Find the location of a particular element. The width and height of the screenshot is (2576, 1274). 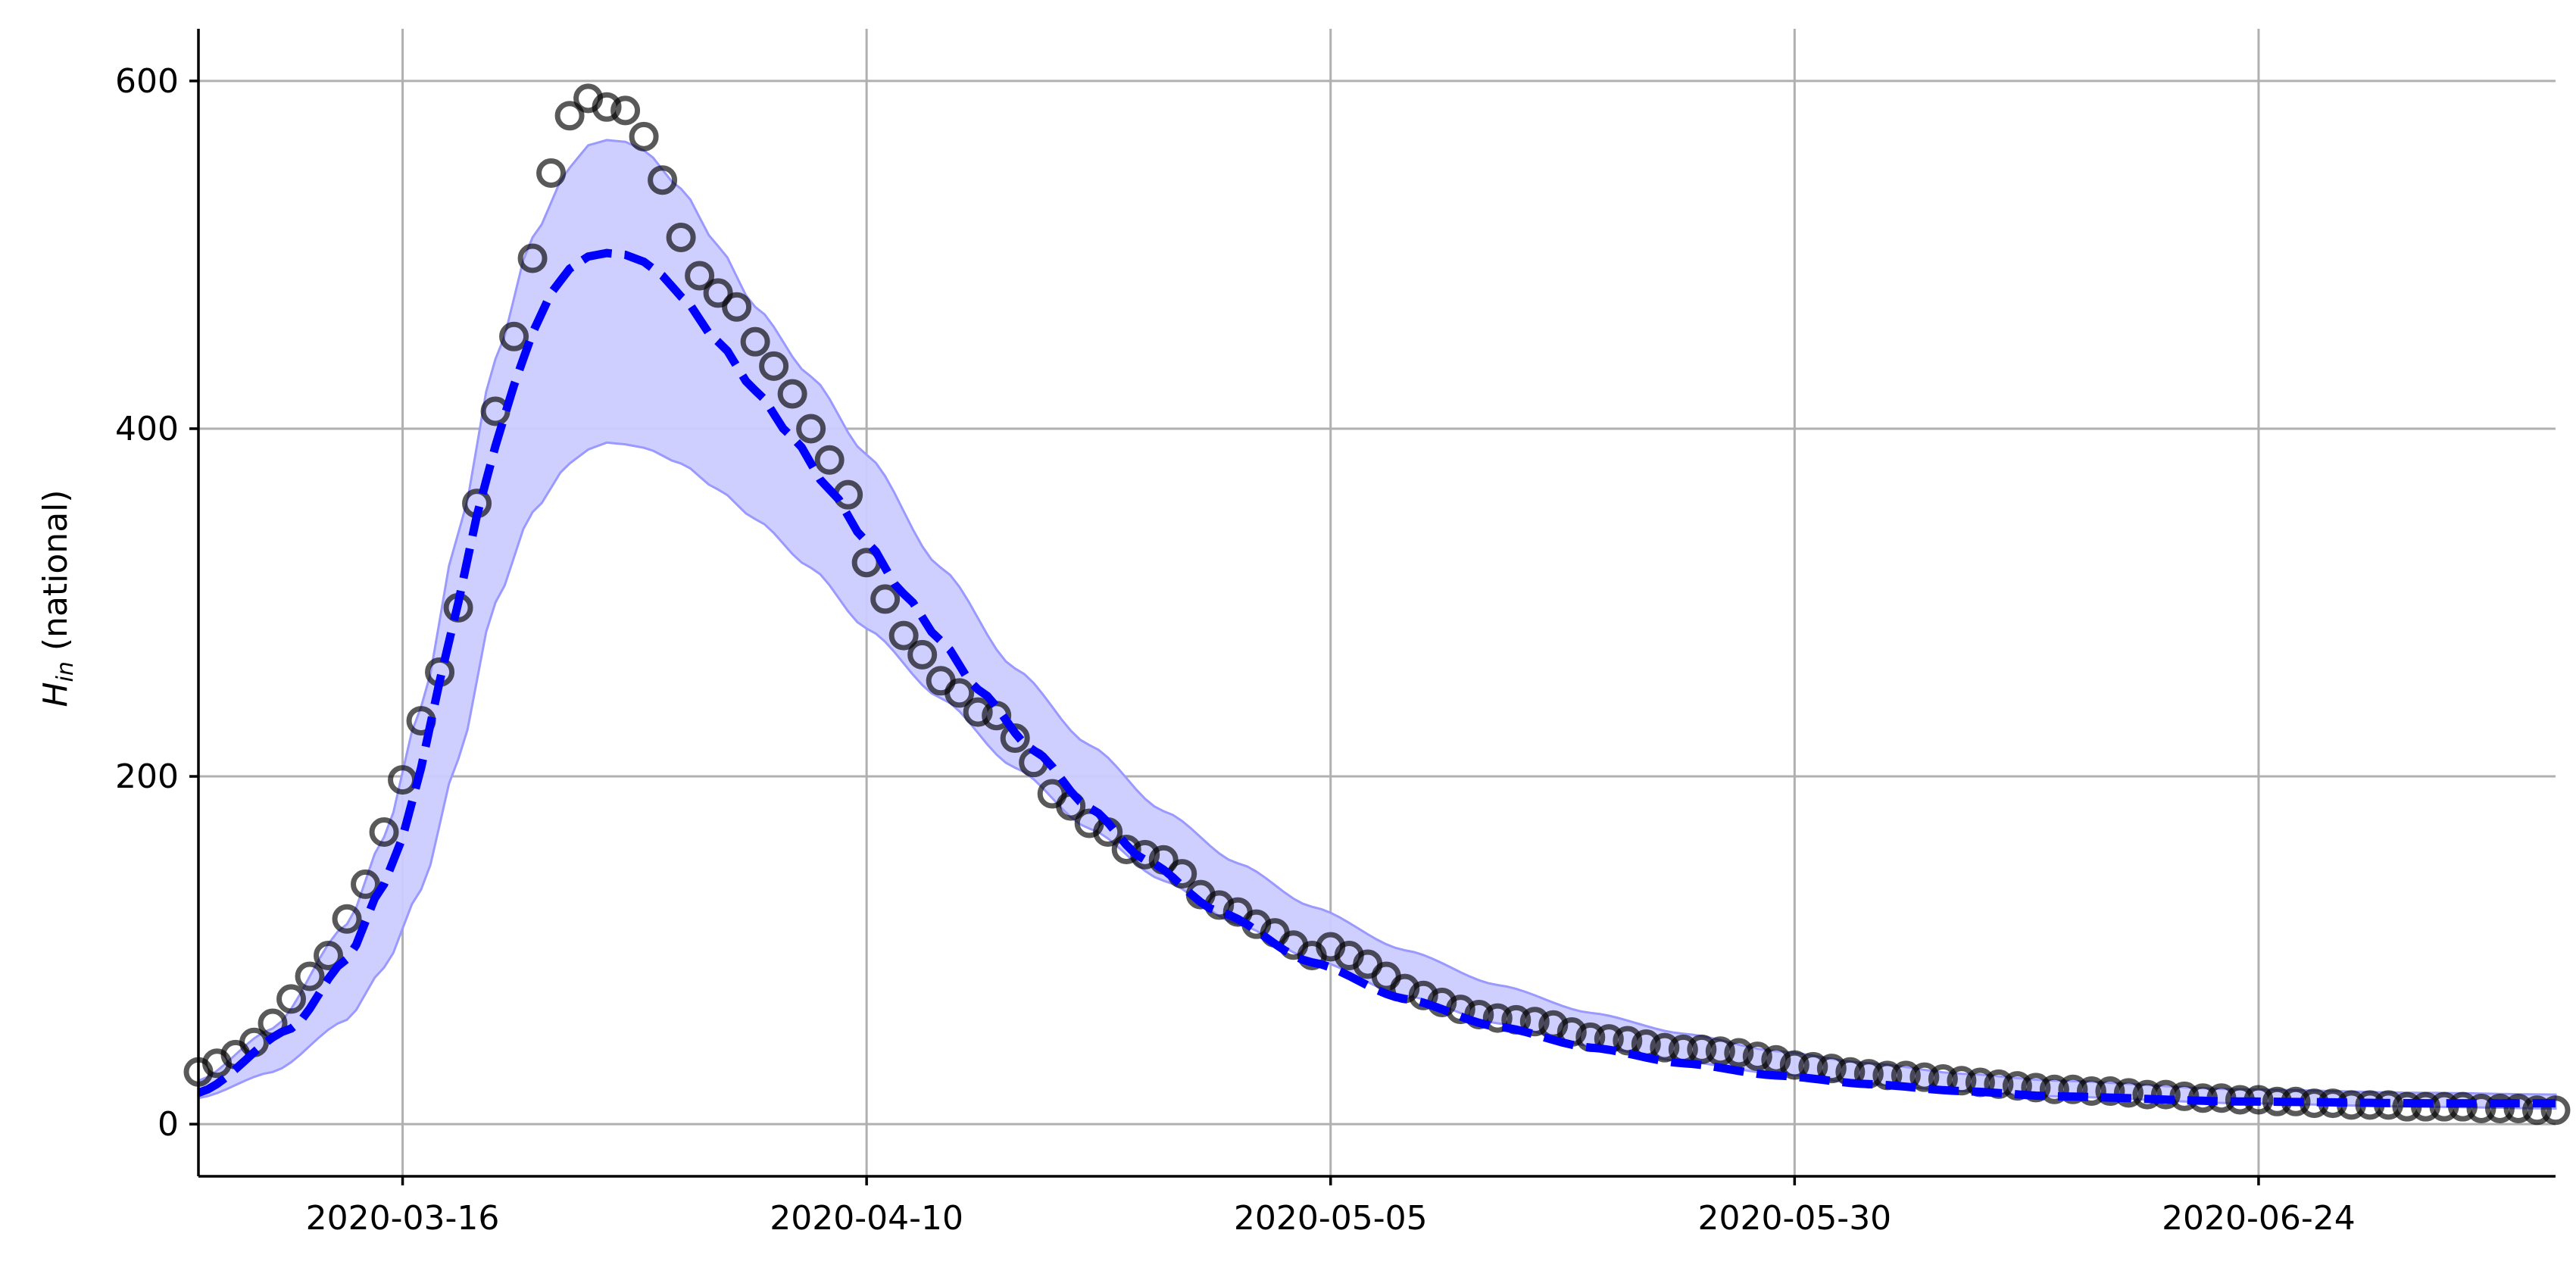

x-tick-label: 2020-05-05 is located at coordinates (1331, 1219).